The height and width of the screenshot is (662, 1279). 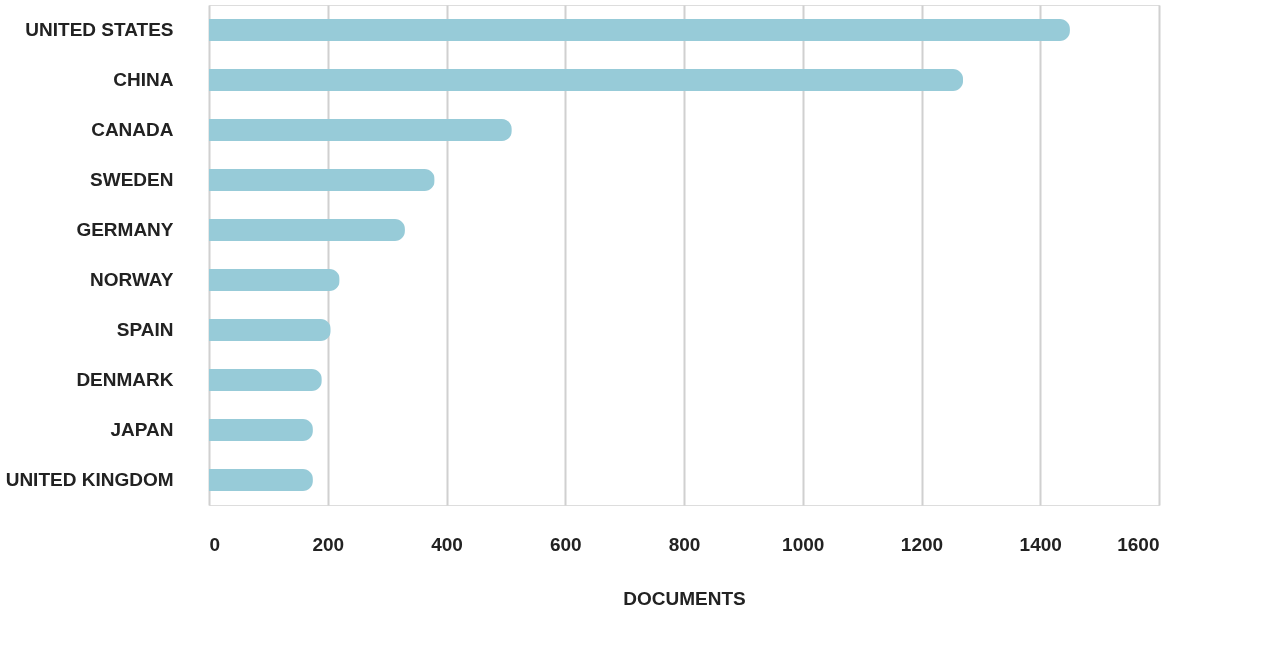 What do you see at coordinates (565, 544) in the screenshot?
I see `x-tick-label: 600` at bounding box center [565, 544].